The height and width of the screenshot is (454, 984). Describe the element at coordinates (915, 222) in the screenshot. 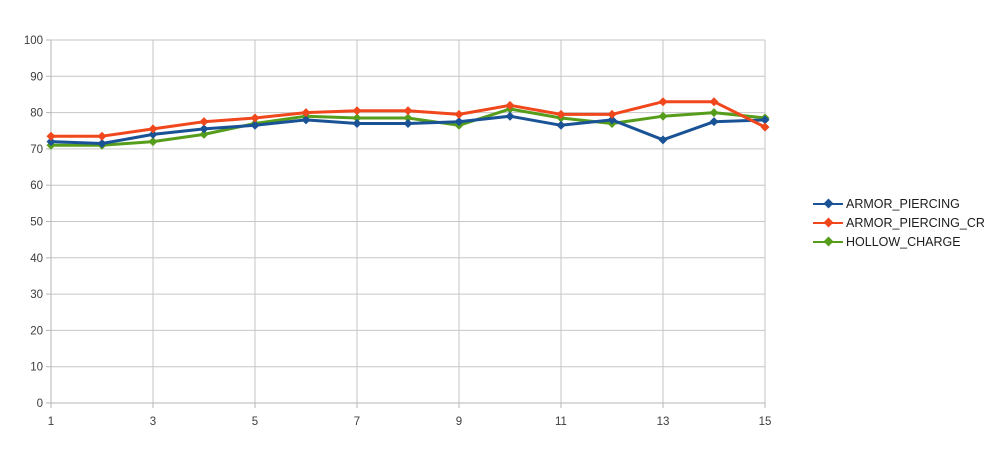

I see `legend-label-armor-piercing-cr: ARMOR_PIERCING_CR` at that location.